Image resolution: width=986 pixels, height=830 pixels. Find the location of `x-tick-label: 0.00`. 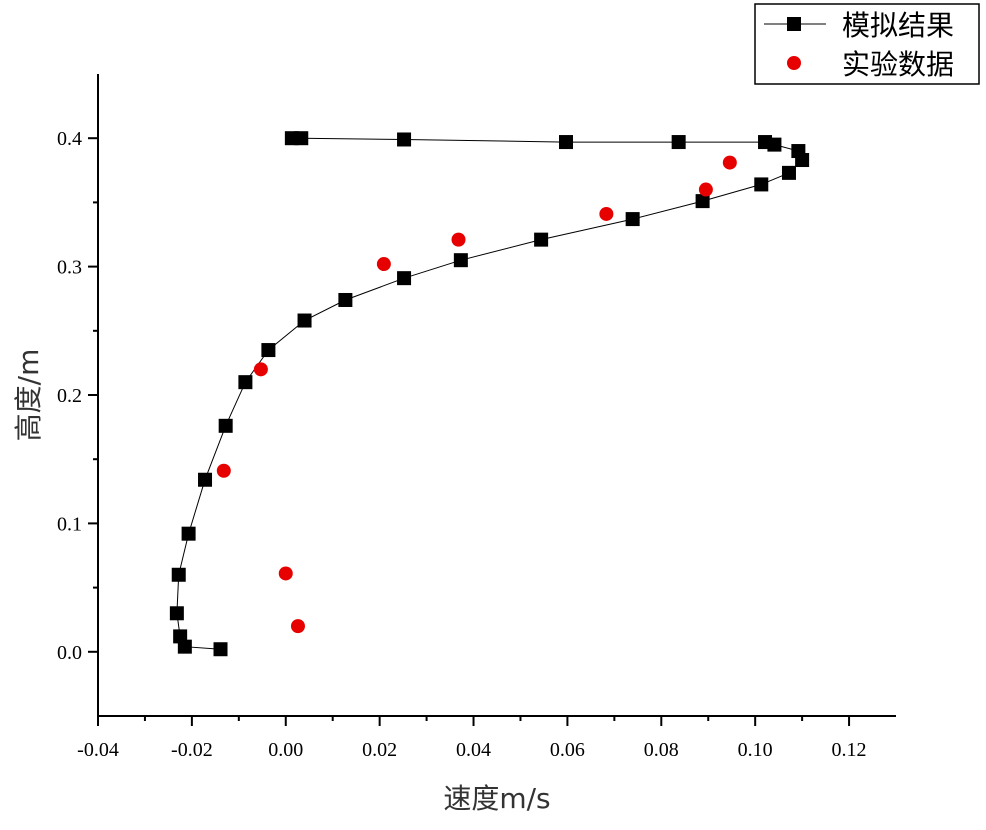

x-tick-label: 0.00 is located at coordinates (285, 750).